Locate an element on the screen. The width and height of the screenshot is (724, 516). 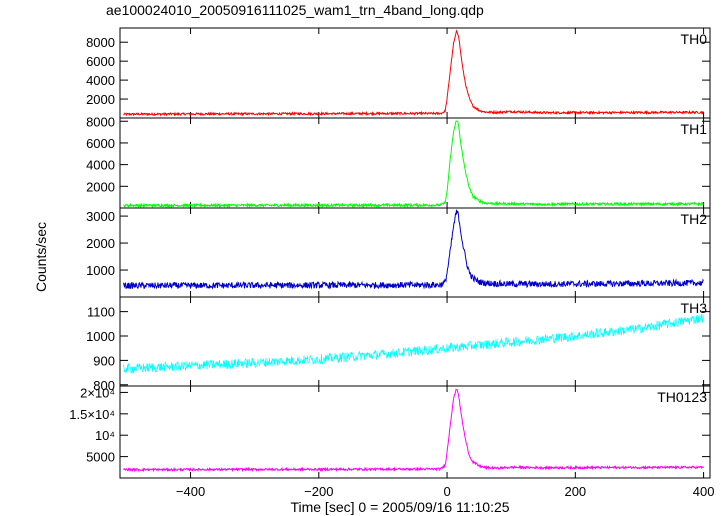
y-tick-label: 1.5×10⁴ is located at coordinates (92, 414).